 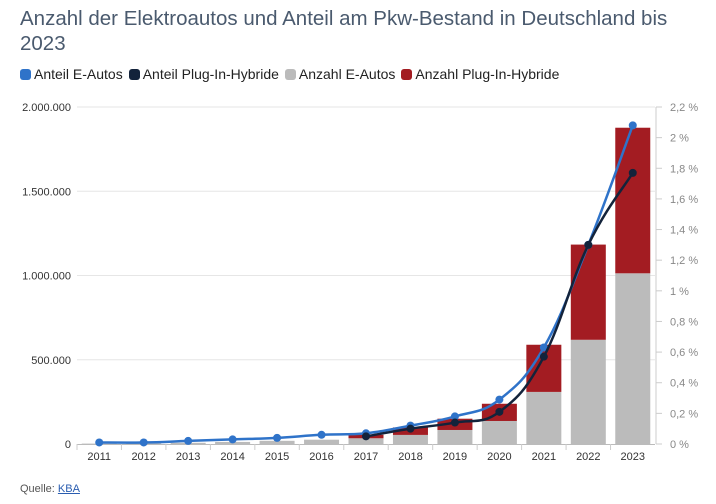 What do you see at coordinates (37, 489) in the screenshot?
I see `source-label: Quelle:` at bounding box center [37, 489].